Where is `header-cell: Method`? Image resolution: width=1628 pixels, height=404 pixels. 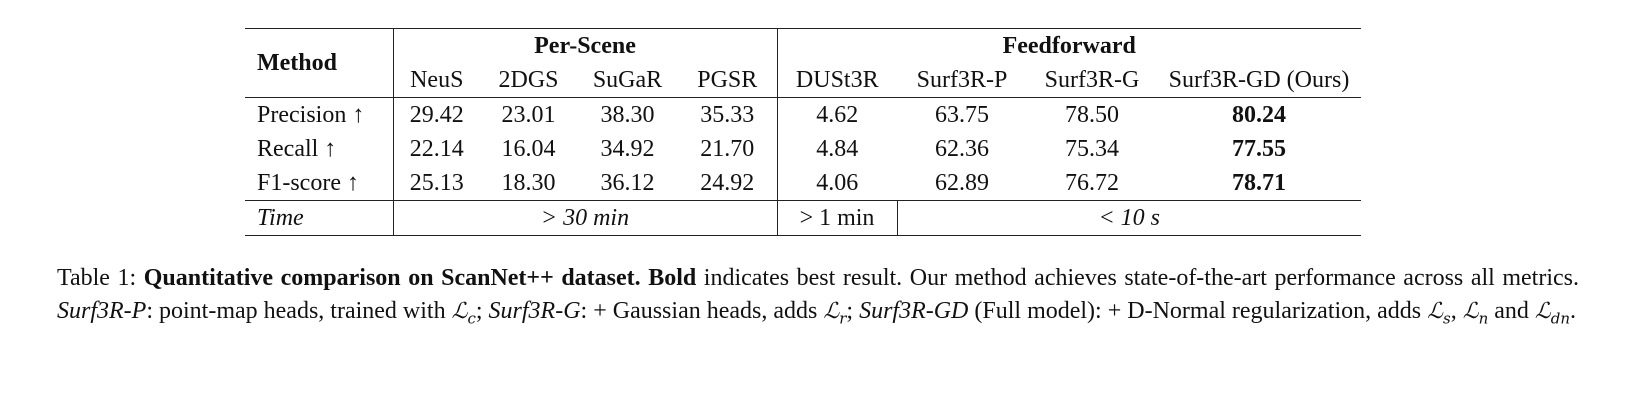 header-cell: Method is located at coordinates (319, 63).